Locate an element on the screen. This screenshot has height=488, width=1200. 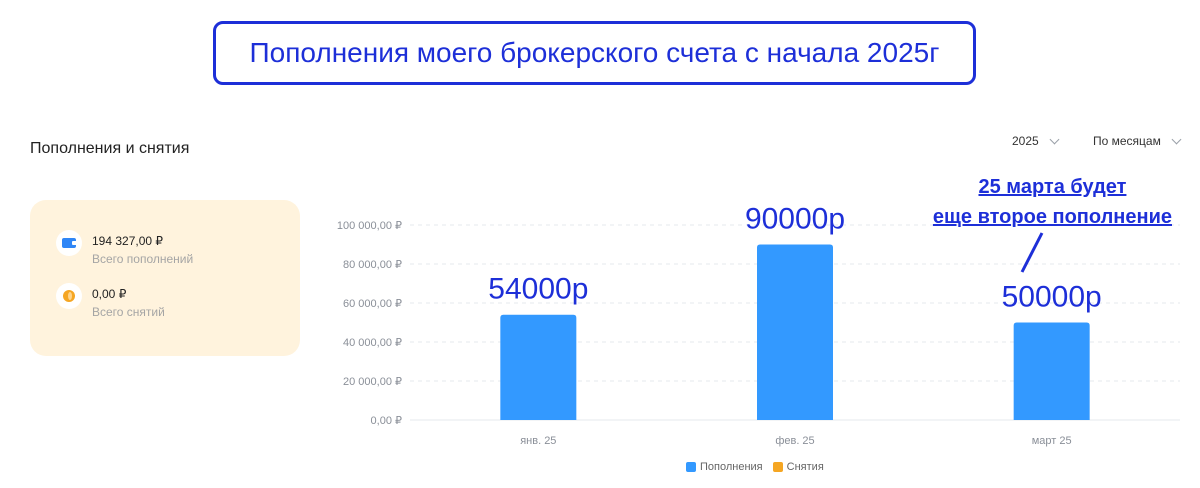
y-tick-label: 20 000,00 ₽ is located at coordinates (372, 382).